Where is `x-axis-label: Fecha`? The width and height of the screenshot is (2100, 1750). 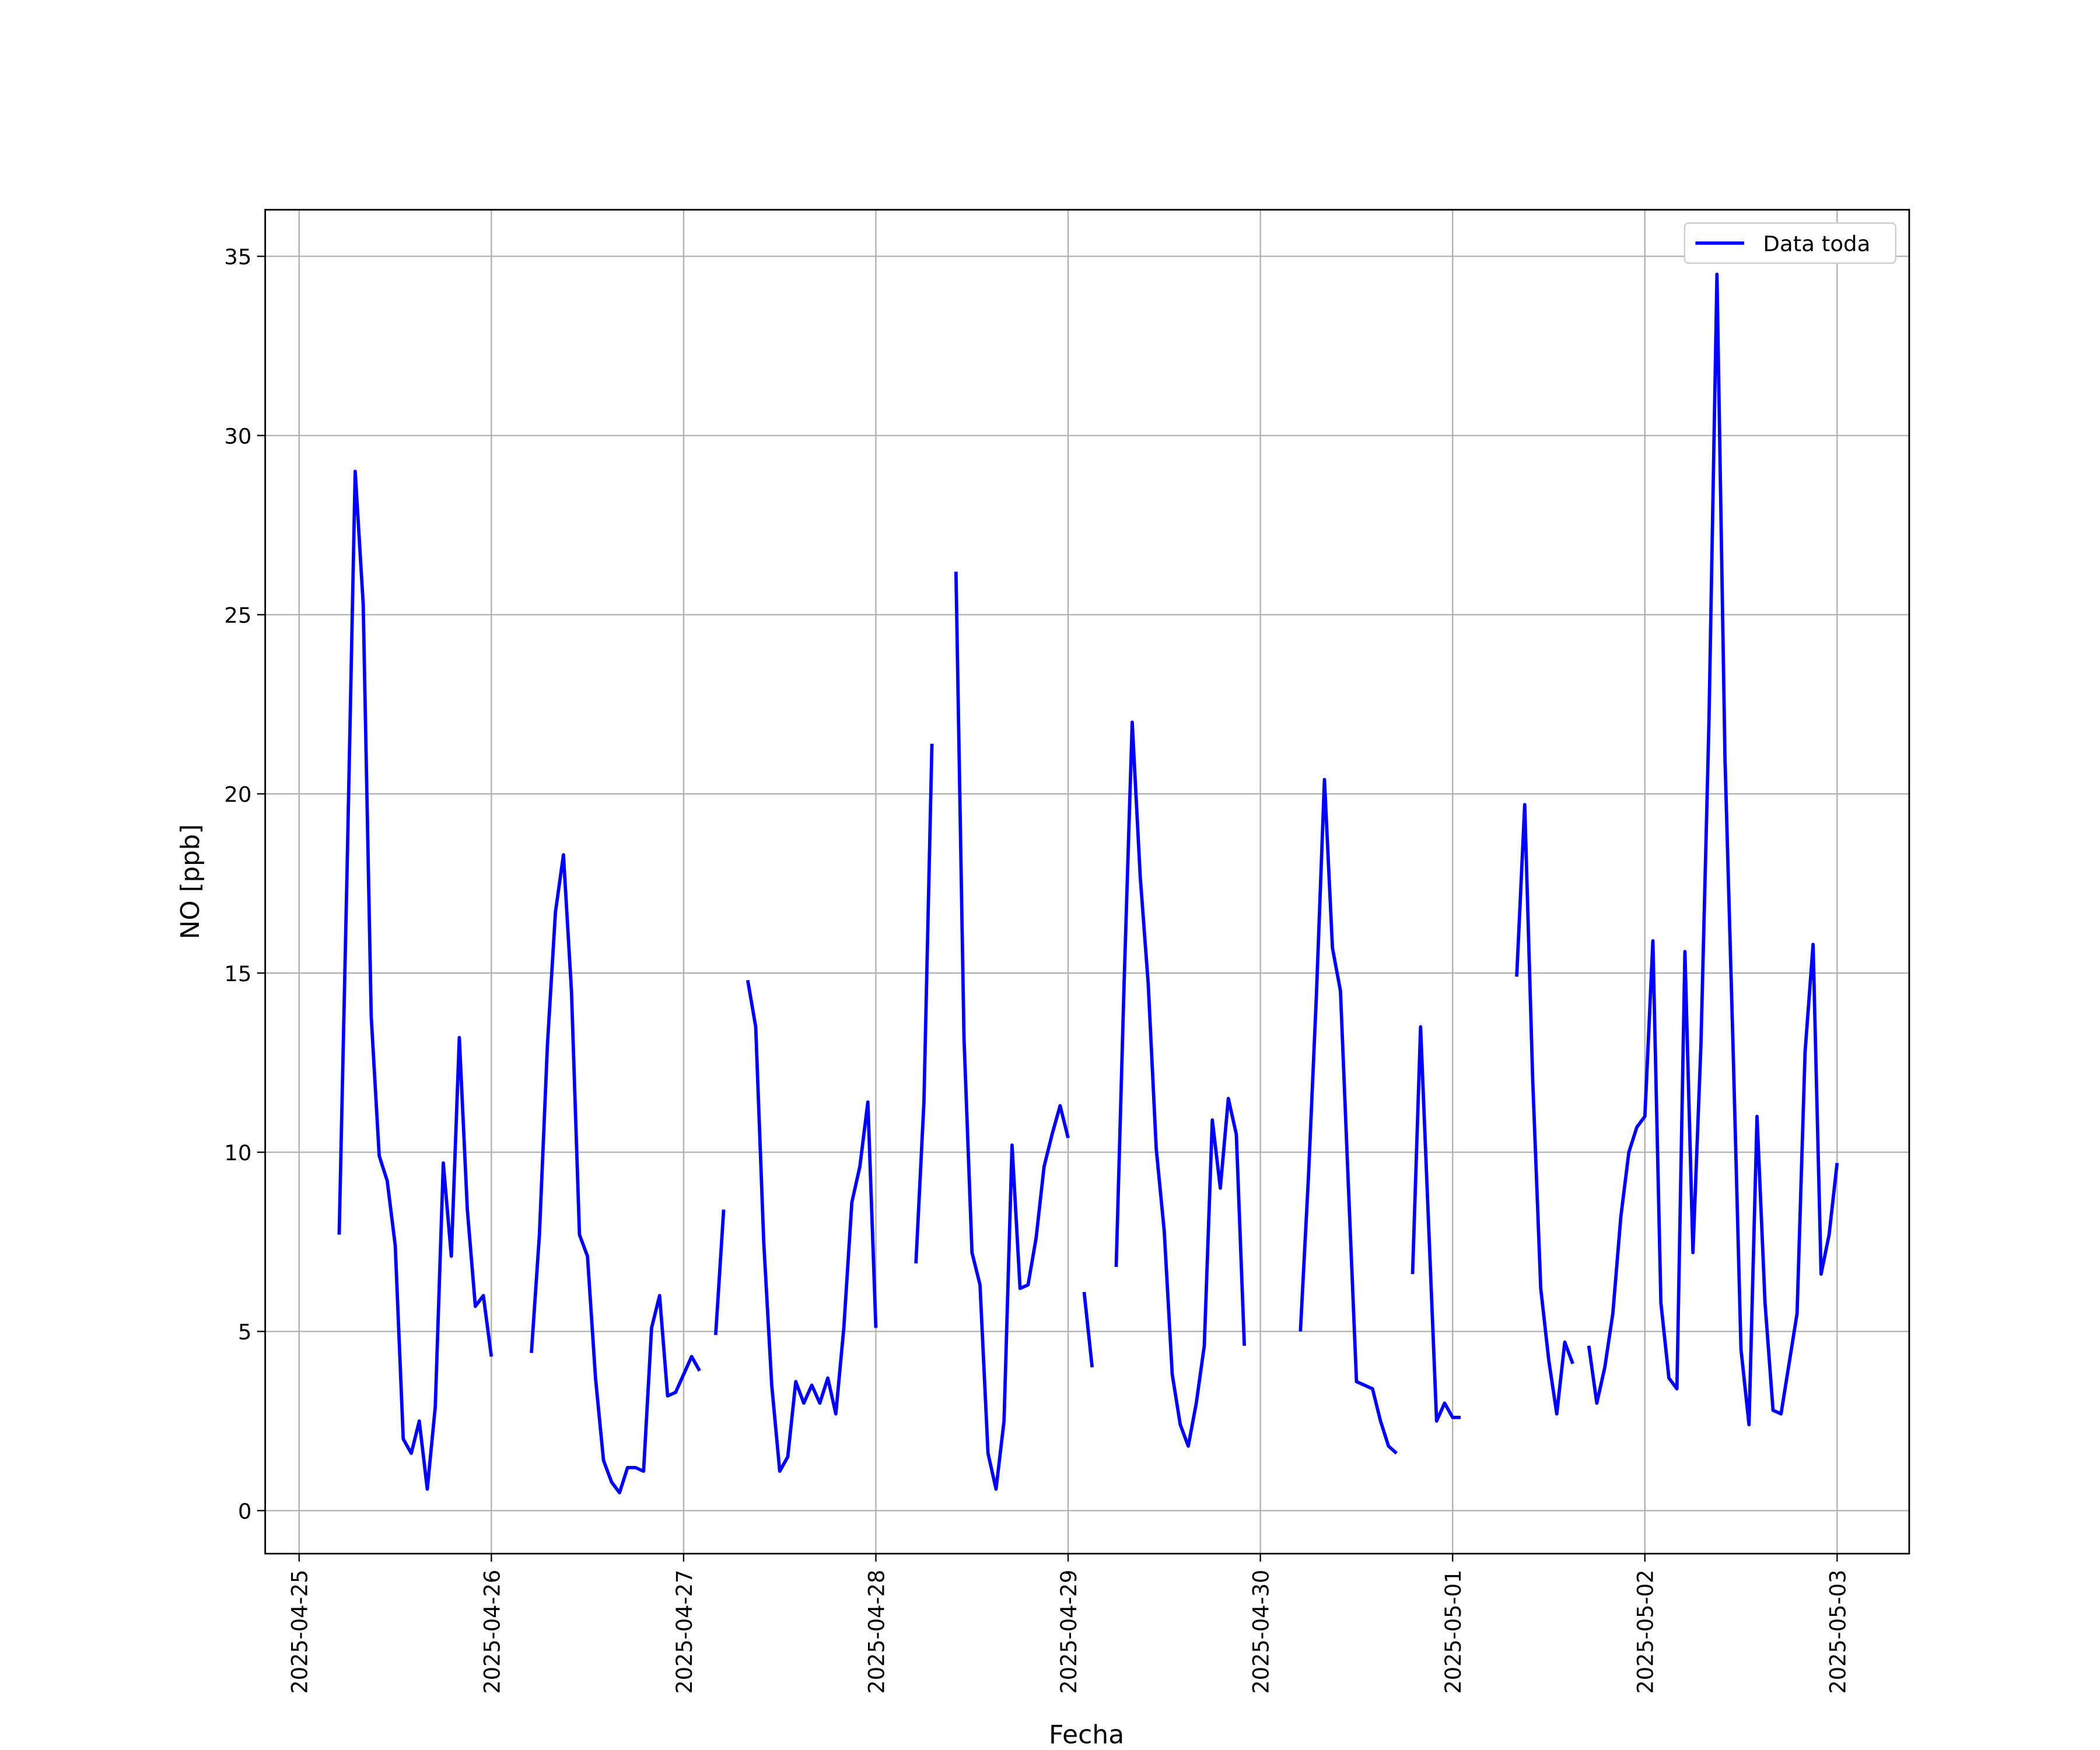
x-axis-label: Fecha is located at coordinates (1086, 1735).